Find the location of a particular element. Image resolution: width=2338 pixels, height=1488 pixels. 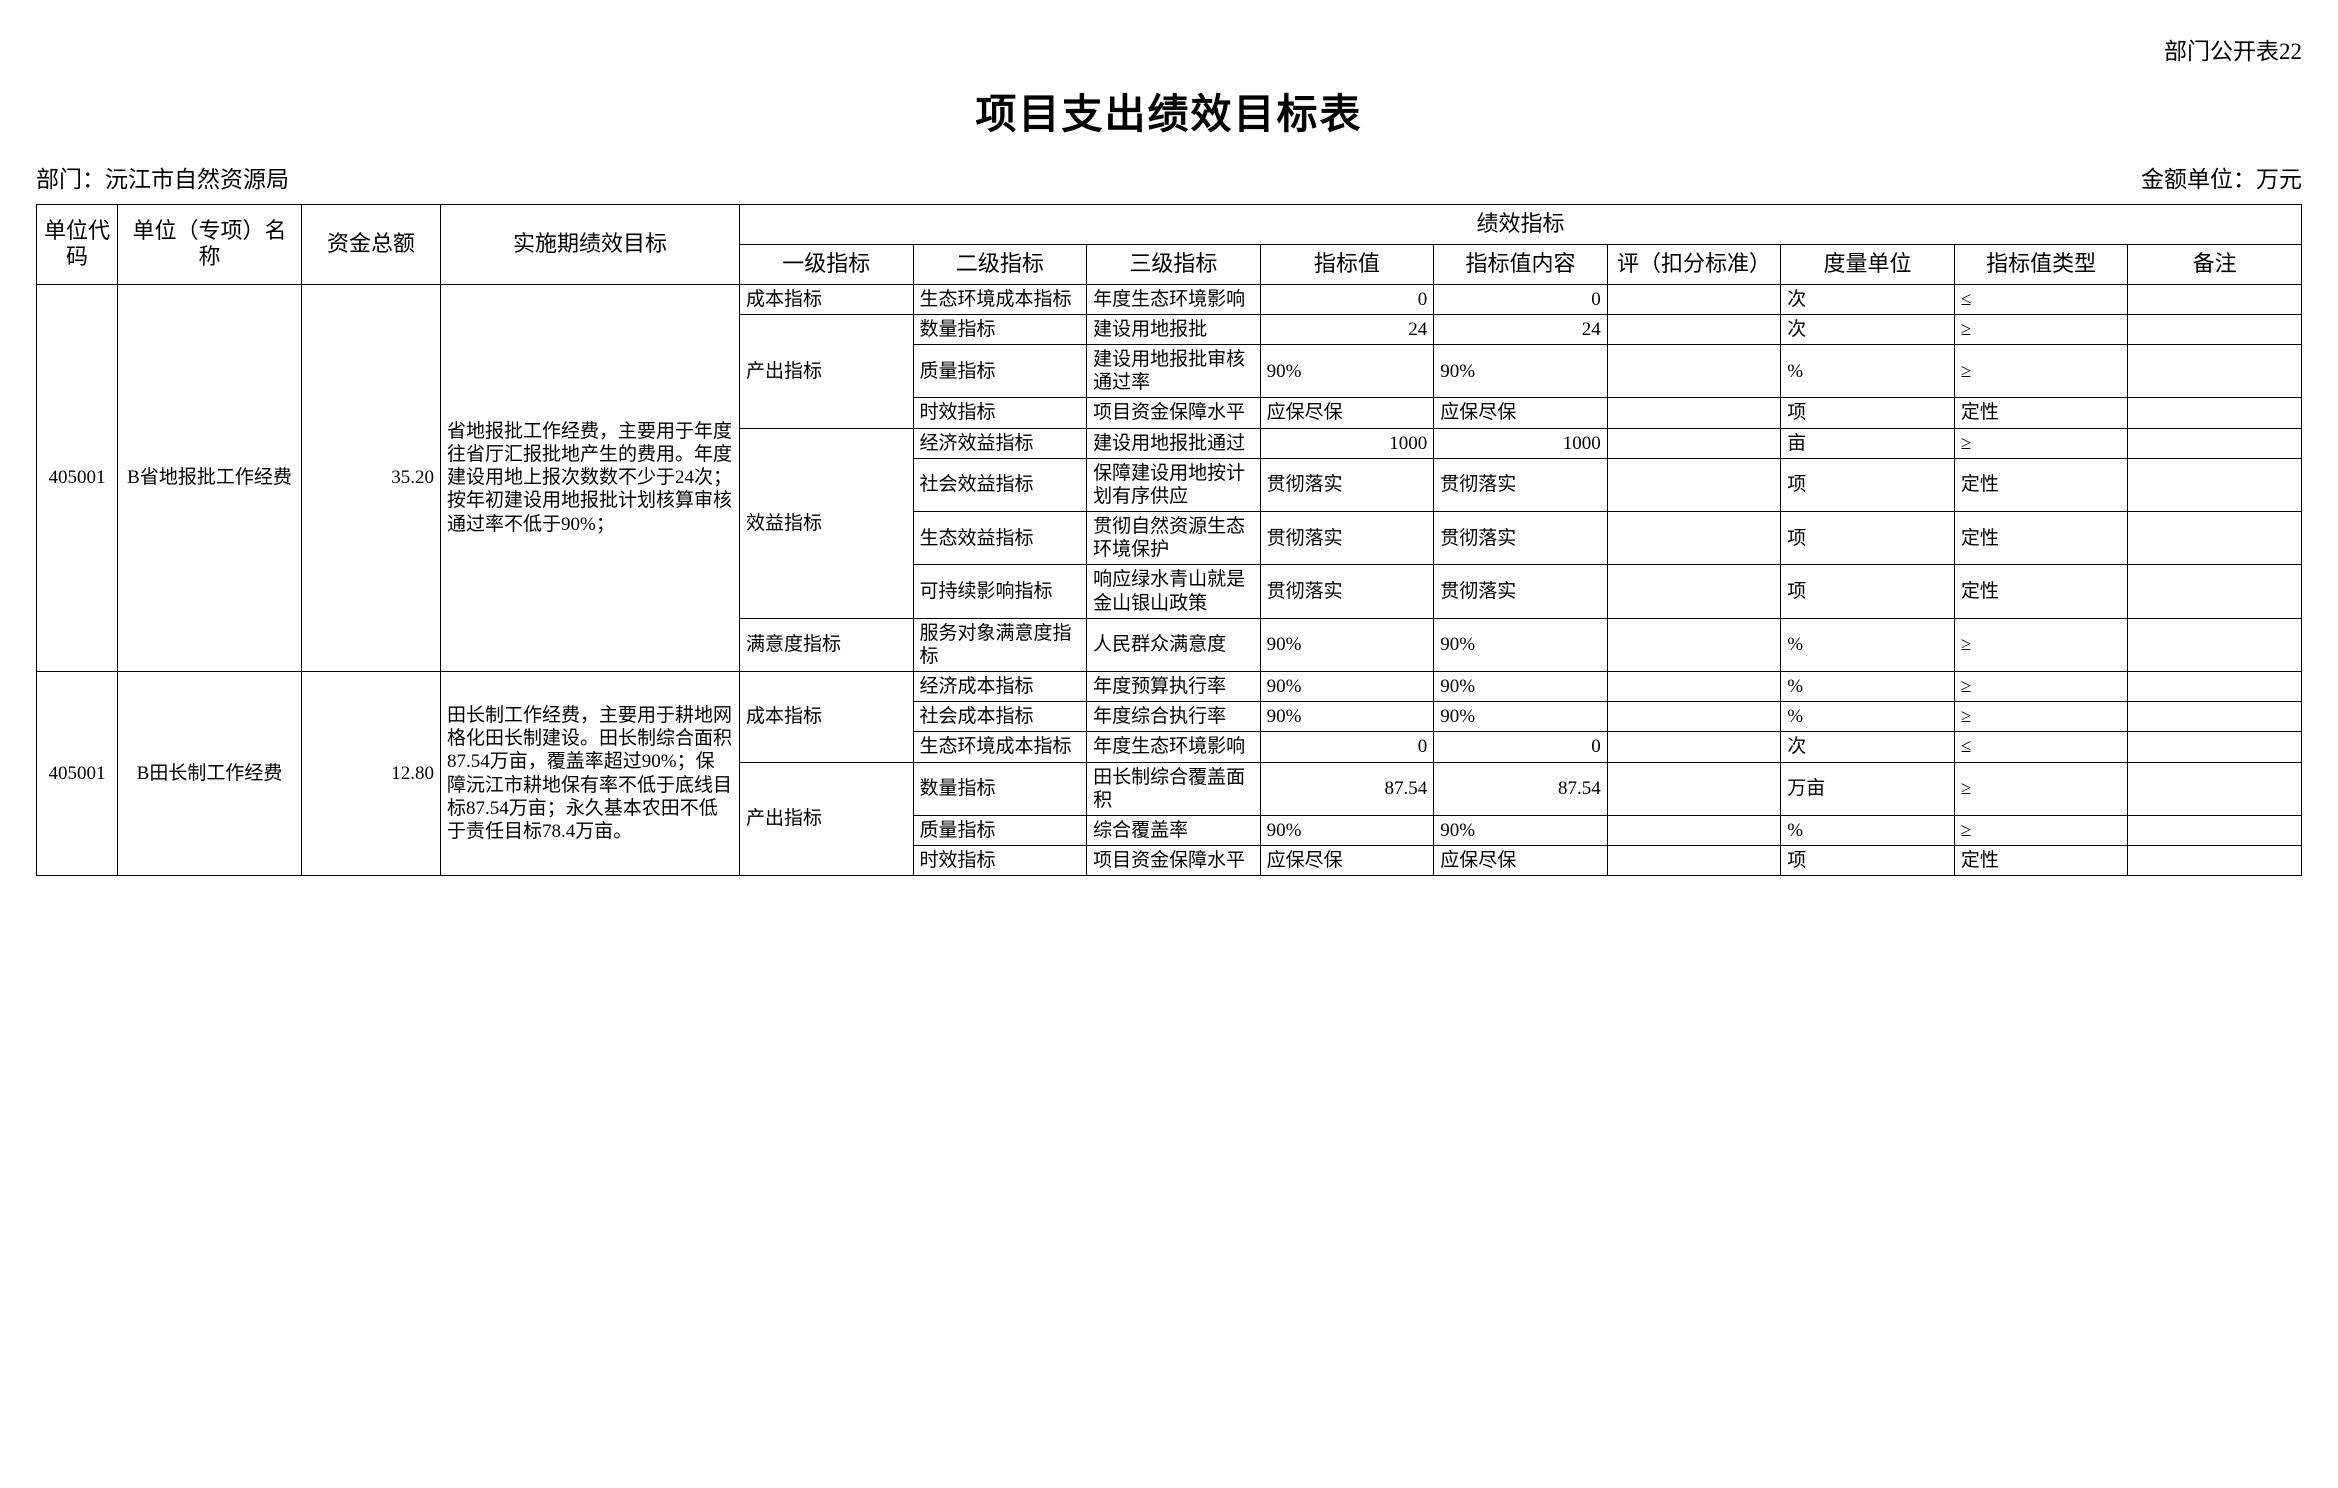

table-row: 产出指标 数量指标 田长制综合覆盖面积 87.54 87.54 万亩 ≥ is located at coordinates (1169, 819).